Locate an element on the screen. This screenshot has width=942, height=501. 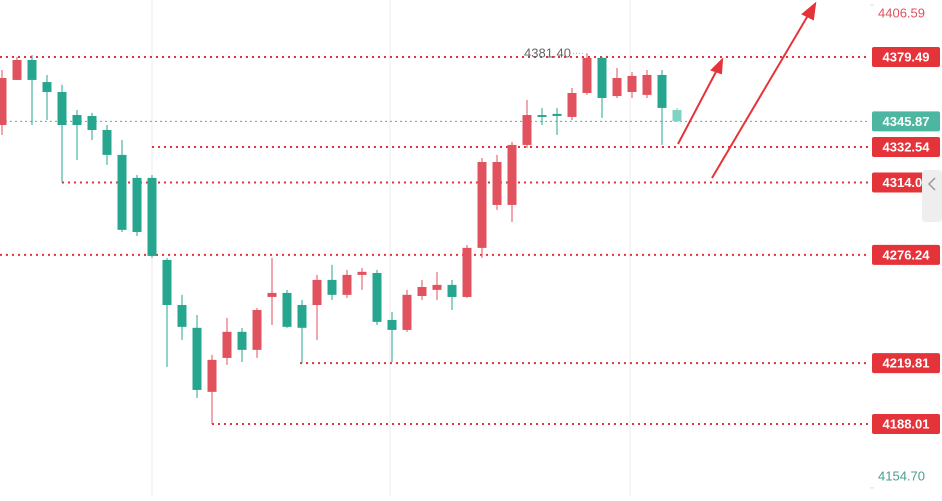
level-tag: 4379.49 is located at coordinates (906, 56).